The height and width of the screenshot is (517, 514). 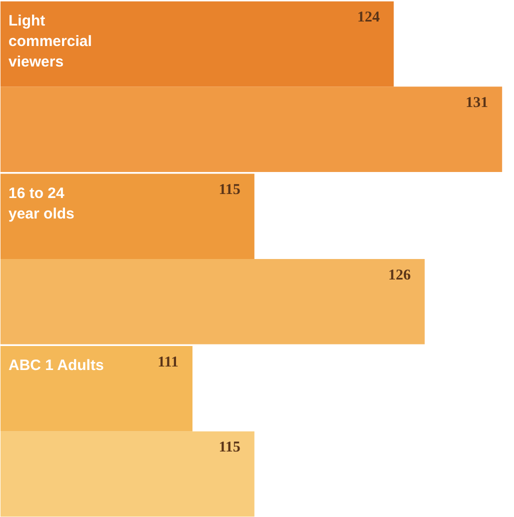 I want to click on data-label: 126, so click(x=400, y=275).